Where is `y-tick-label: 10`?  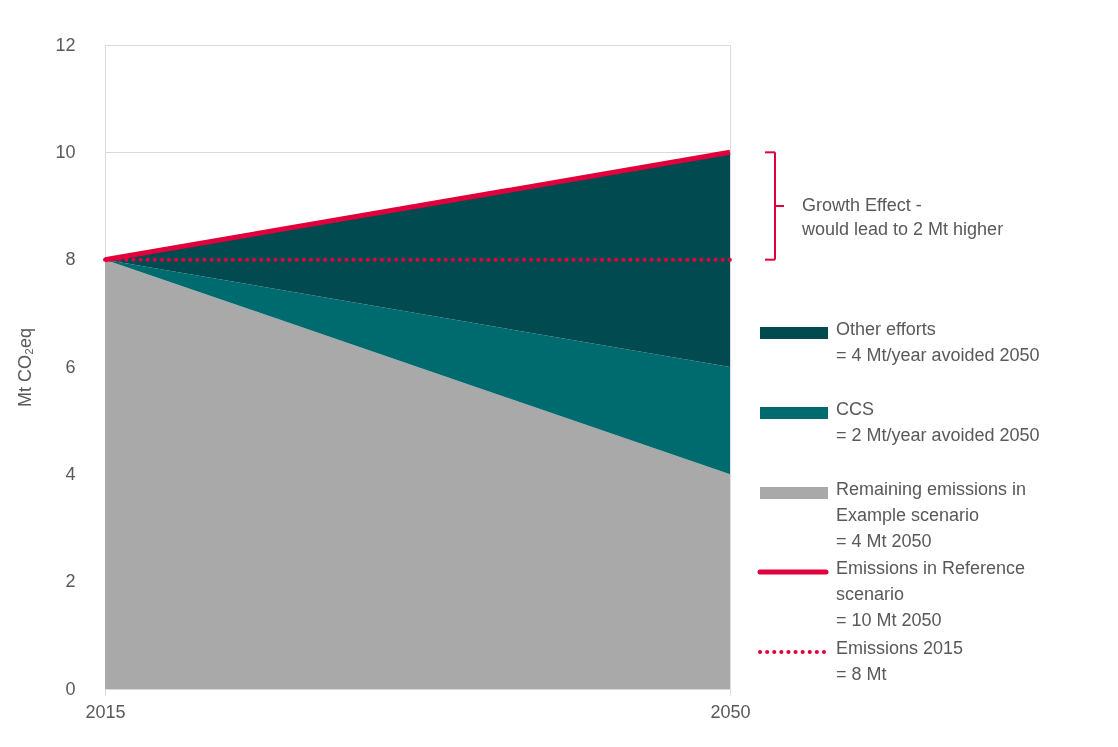 y-tick-label: 10 is located at coordinates (65, 151).